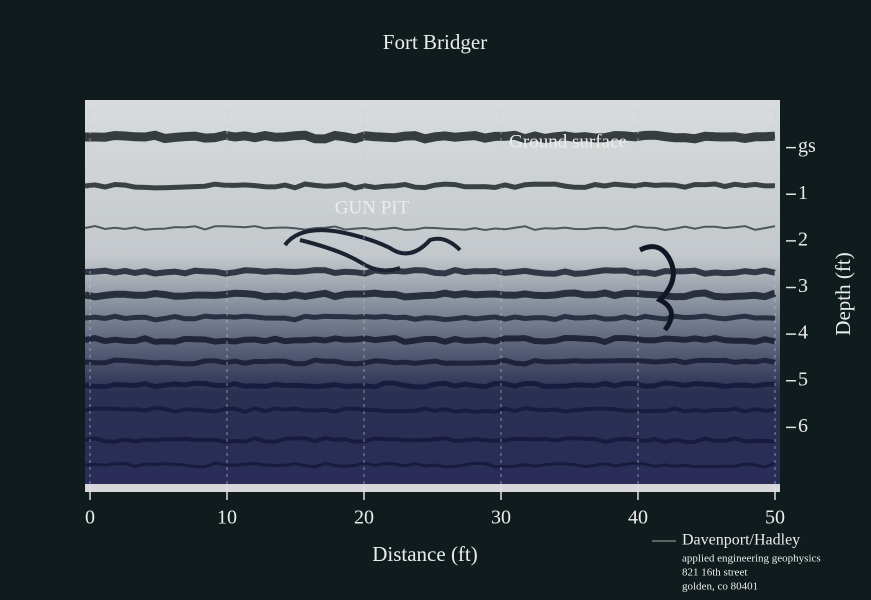 This screenshot has height=600, width=871. I want to click on y-tick-label: 4, so click(803, 333).